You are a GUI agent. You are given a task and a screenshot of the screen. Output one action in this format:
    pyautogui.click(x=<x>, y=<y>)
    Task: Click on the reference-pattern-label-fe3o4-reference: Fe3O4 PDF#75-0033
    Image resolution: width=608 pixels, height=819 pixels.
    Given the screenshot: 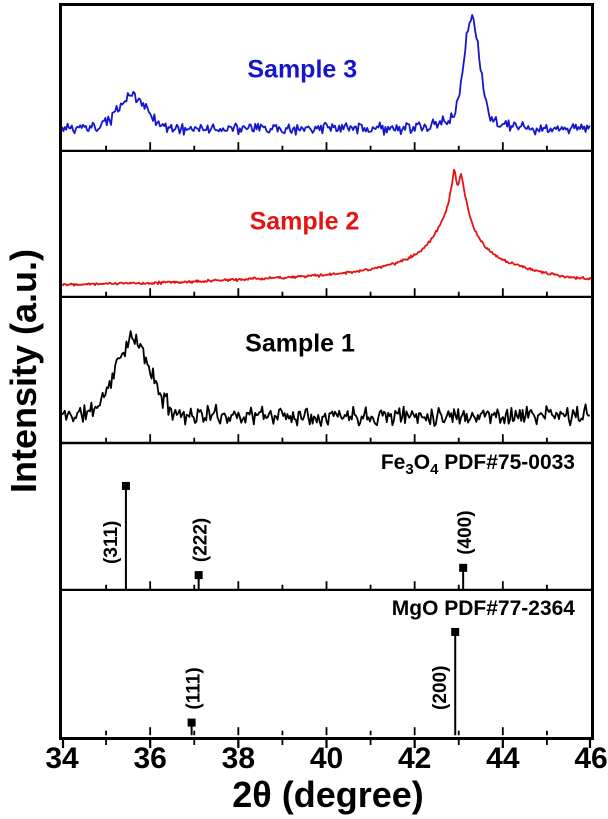 What is the action you would take?
    pyautogui.click(x=478, y=464)
    